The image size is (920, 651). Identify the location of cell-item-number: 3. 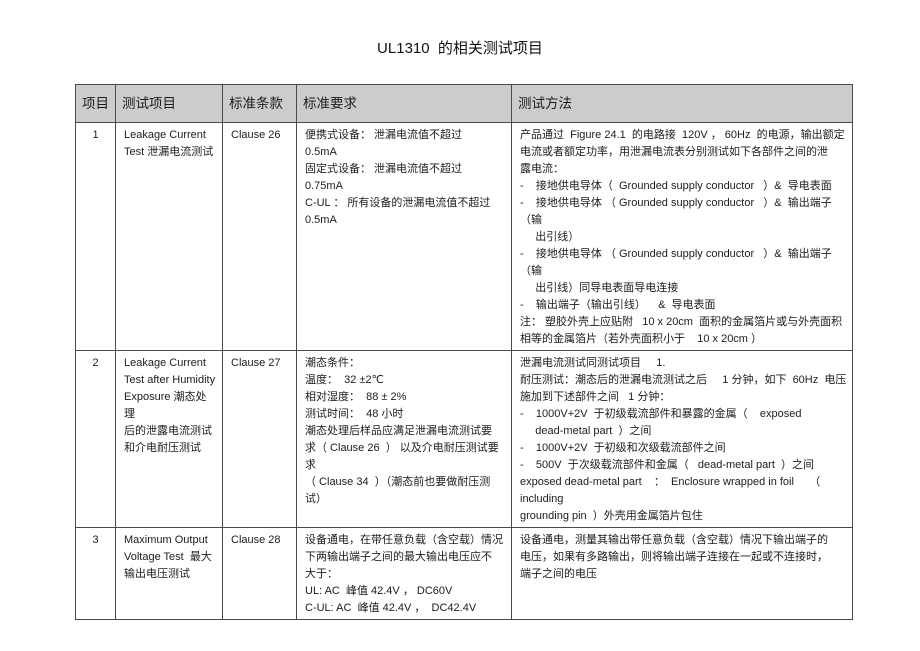
(95, 573).